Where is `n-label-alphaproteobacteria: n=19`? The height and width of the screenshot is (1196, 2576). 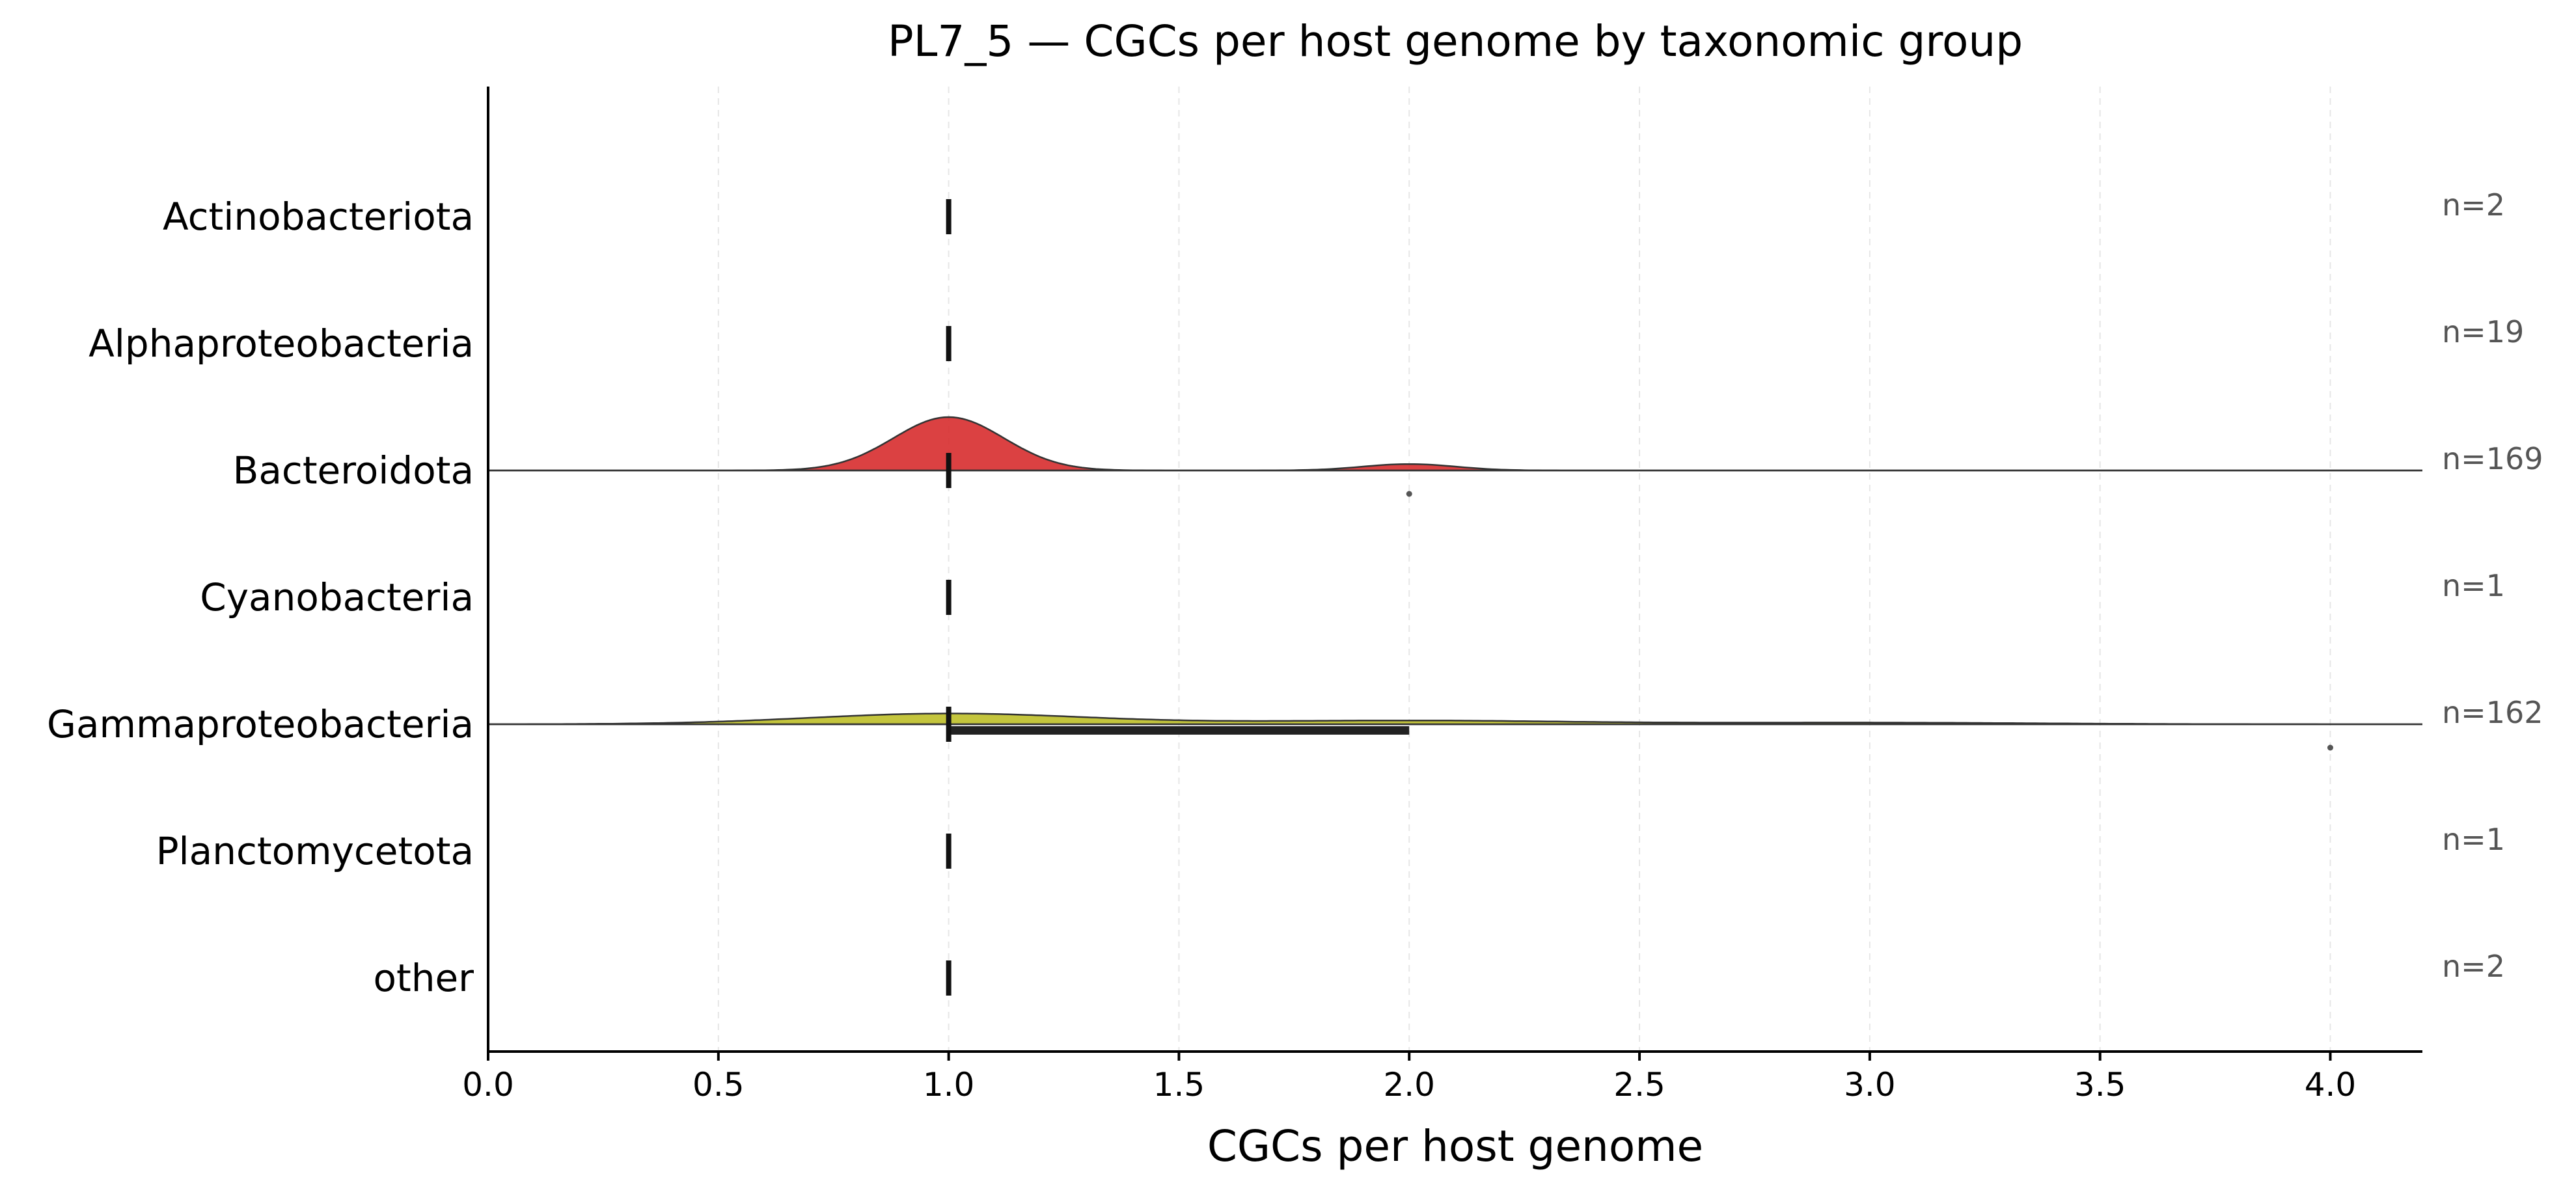
n-label-alphaproteobacteria: n=19 is located at coordinates (2483, 331).